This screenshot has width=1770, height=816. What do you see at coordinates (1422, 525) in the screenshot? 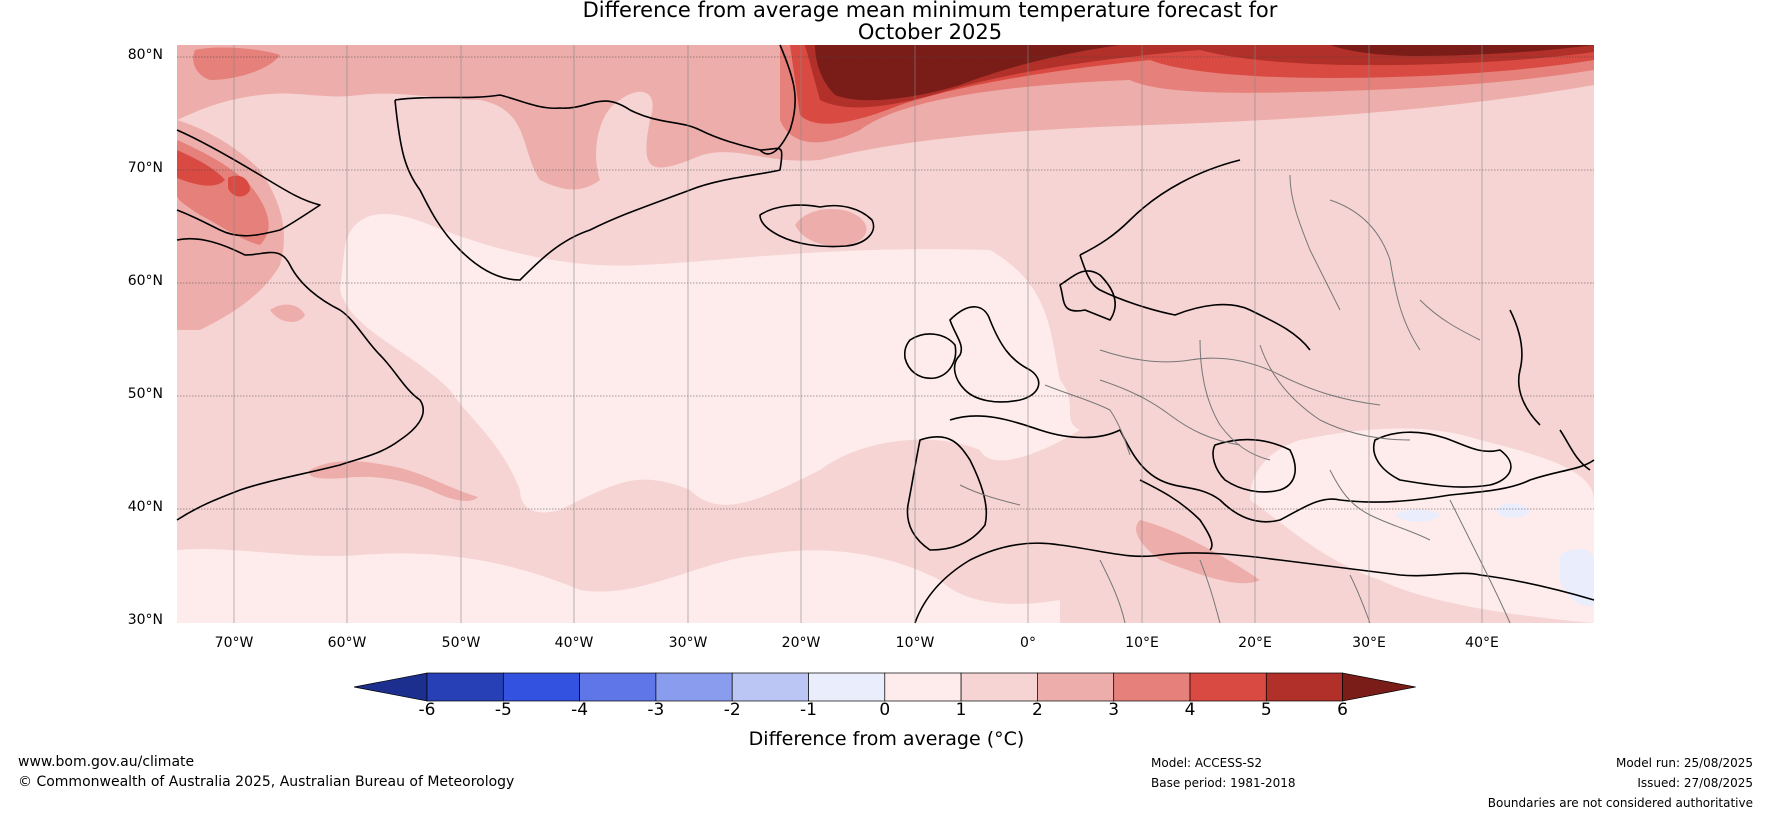
I see `anomaly-0-1-east-med` at bounding box center [1422, 525].